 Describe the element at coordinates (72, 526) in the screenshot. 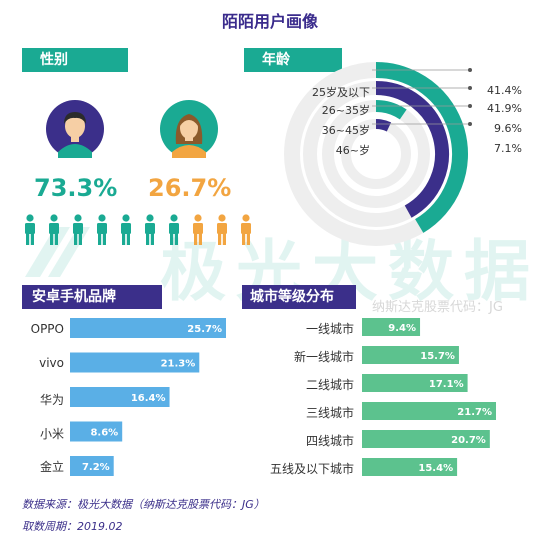

I see `footer-period: 取数周期：2019.02` at that location.